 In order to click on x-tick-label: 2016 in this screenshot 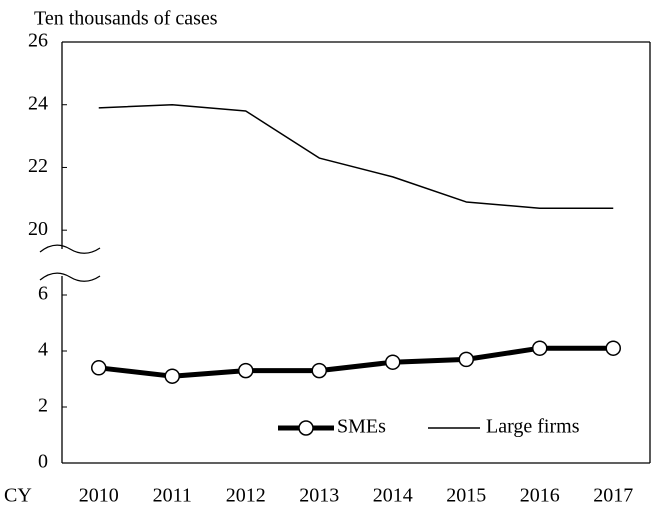, I will do `click(540, 496)`.